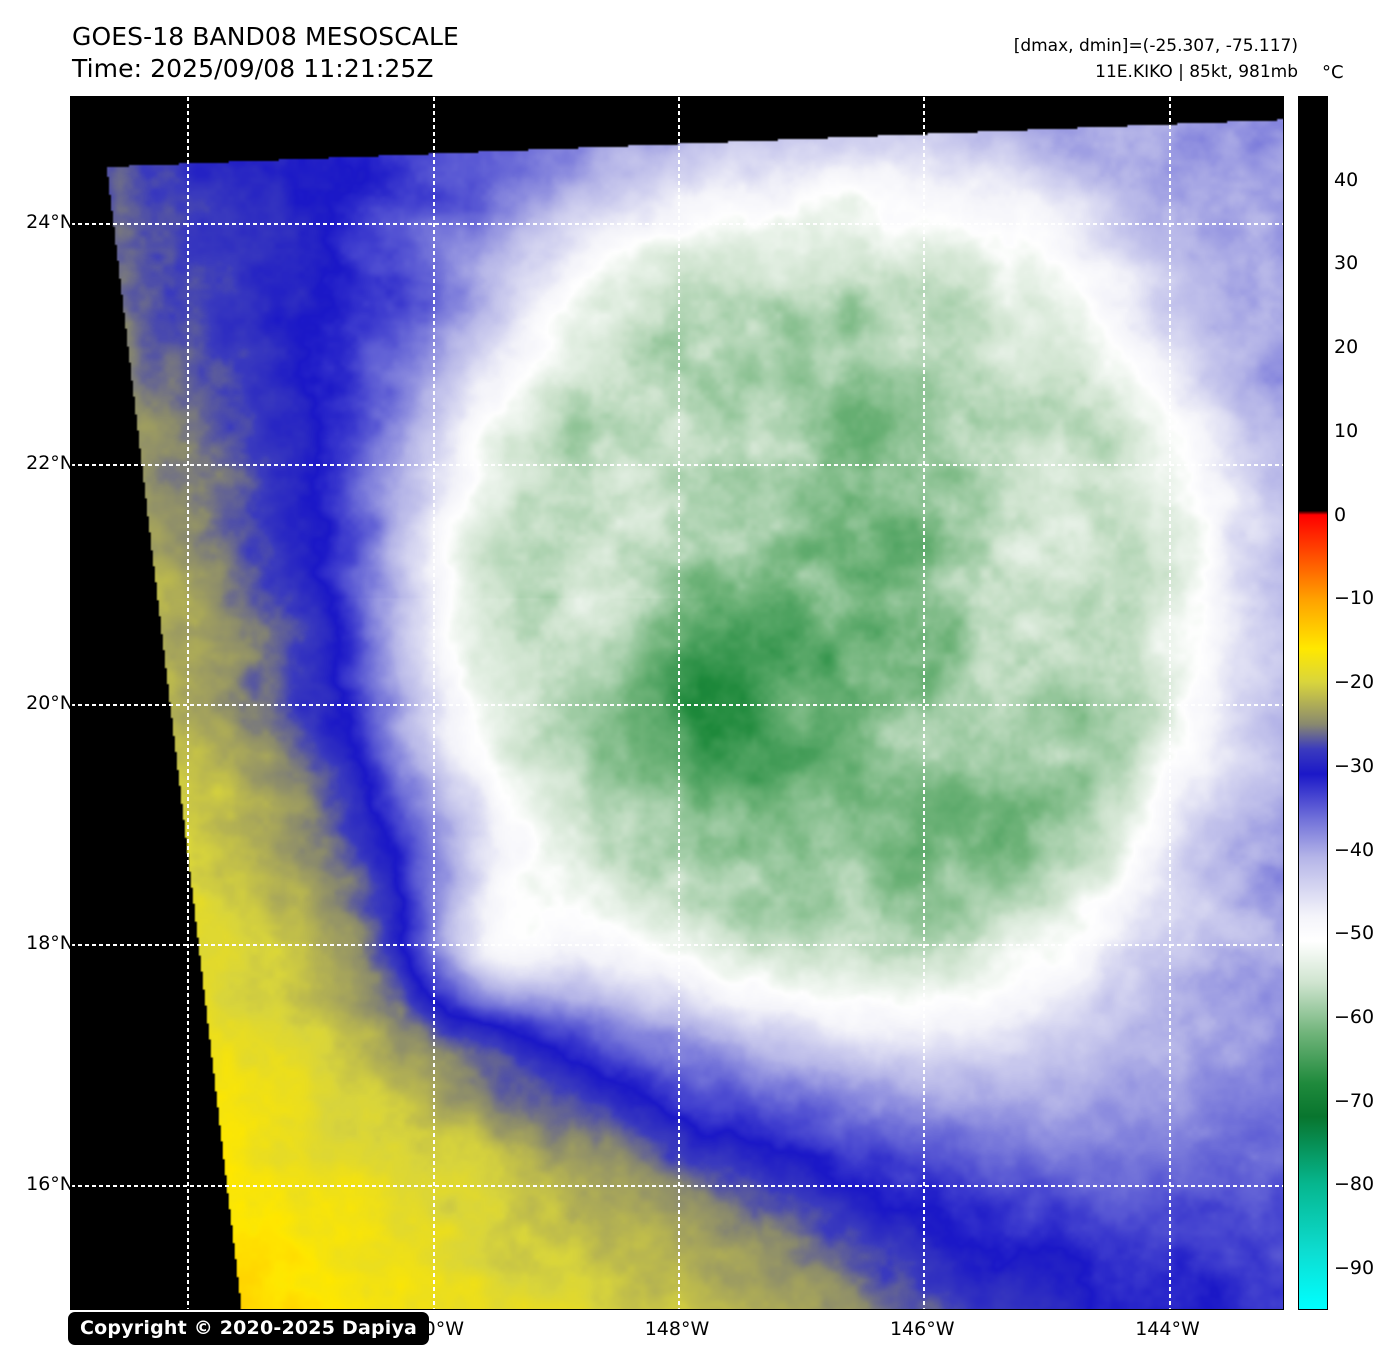 This screenshot has width=1390, height=1359. I want to click on lat-tick-label-18: 18°N, so click(50, 943).